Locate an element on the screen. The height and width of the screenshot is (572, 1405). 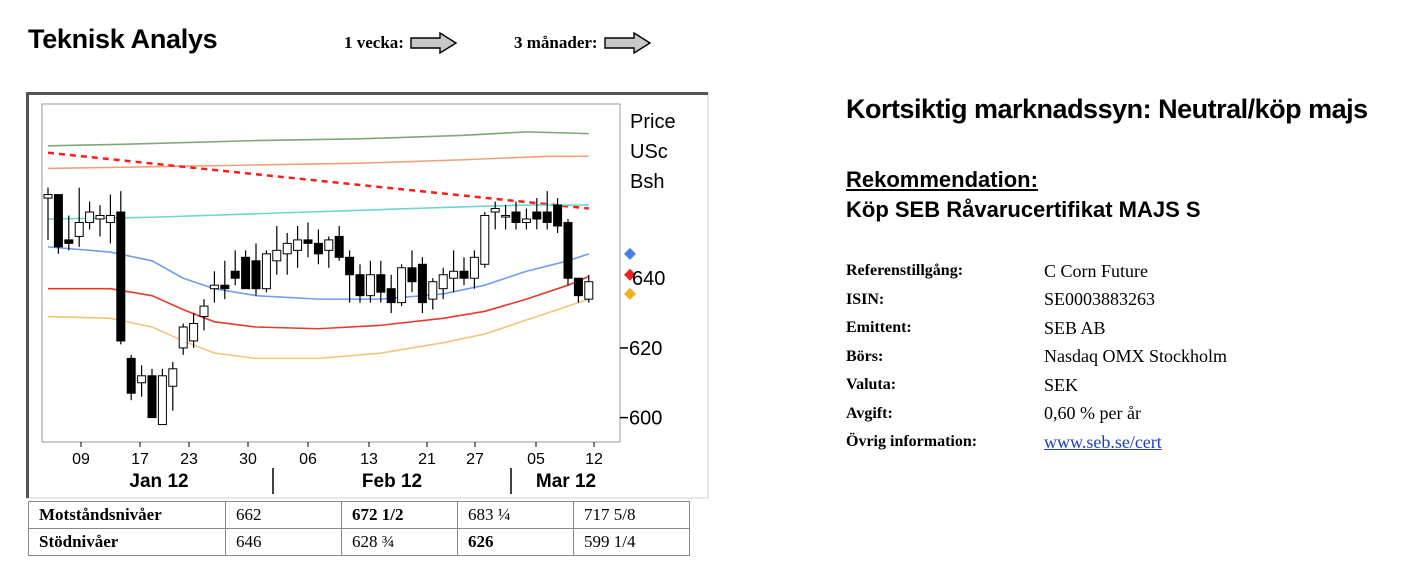
list-item: Avgift: 0,60 % per år is located at coordinates (1107, 414).